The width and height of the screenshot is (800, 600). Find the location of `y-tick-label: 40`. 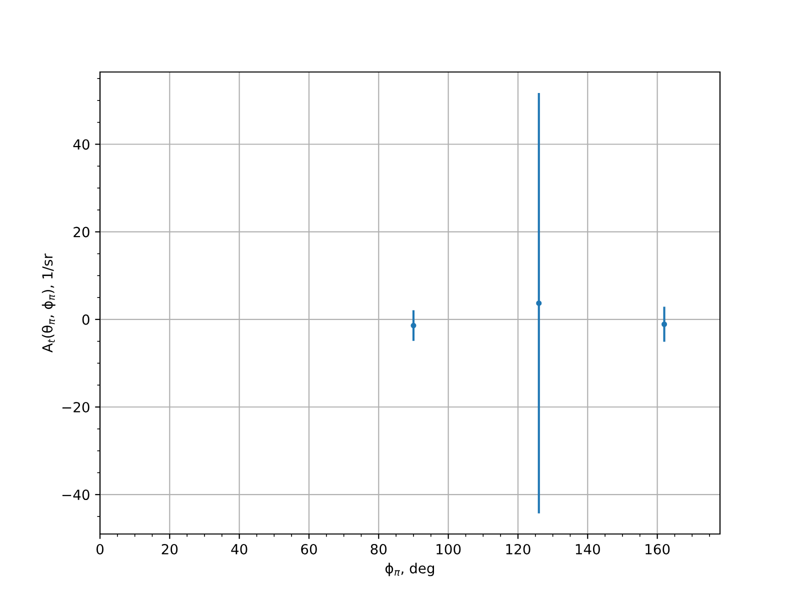

y-tick-label: 40 is located at coordinates (81, 144).